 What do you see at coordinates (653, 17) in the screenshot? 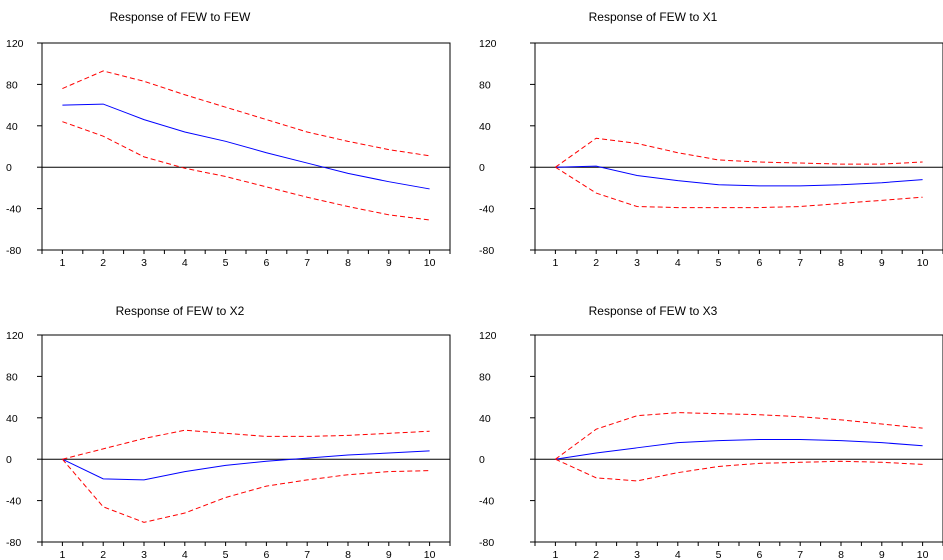
I see `chart-title: Response of FEW to X1` at bounding box center [653, 17].